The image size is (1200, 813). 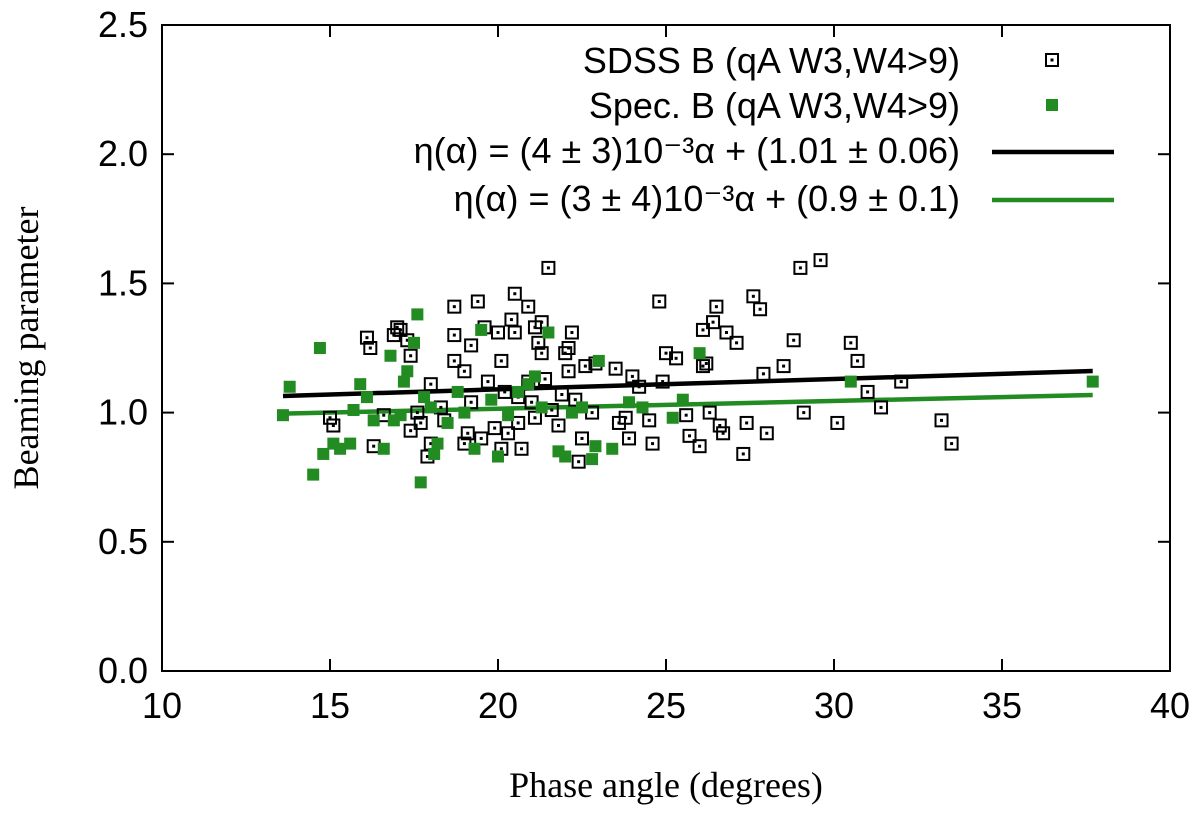 I want to click on y-tick-label: 2.0, so click(x=123, y=153).